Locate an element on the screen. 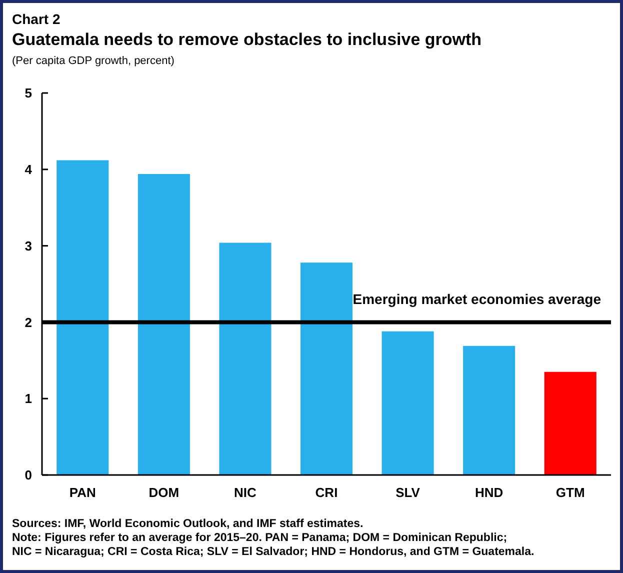 The width and height of the screenshot is (623, 573). text: Note: Figures refer to an average for 2015–20. PAN = Panama; DOM = Dominican Republic; is located at coordinates (260, 538).